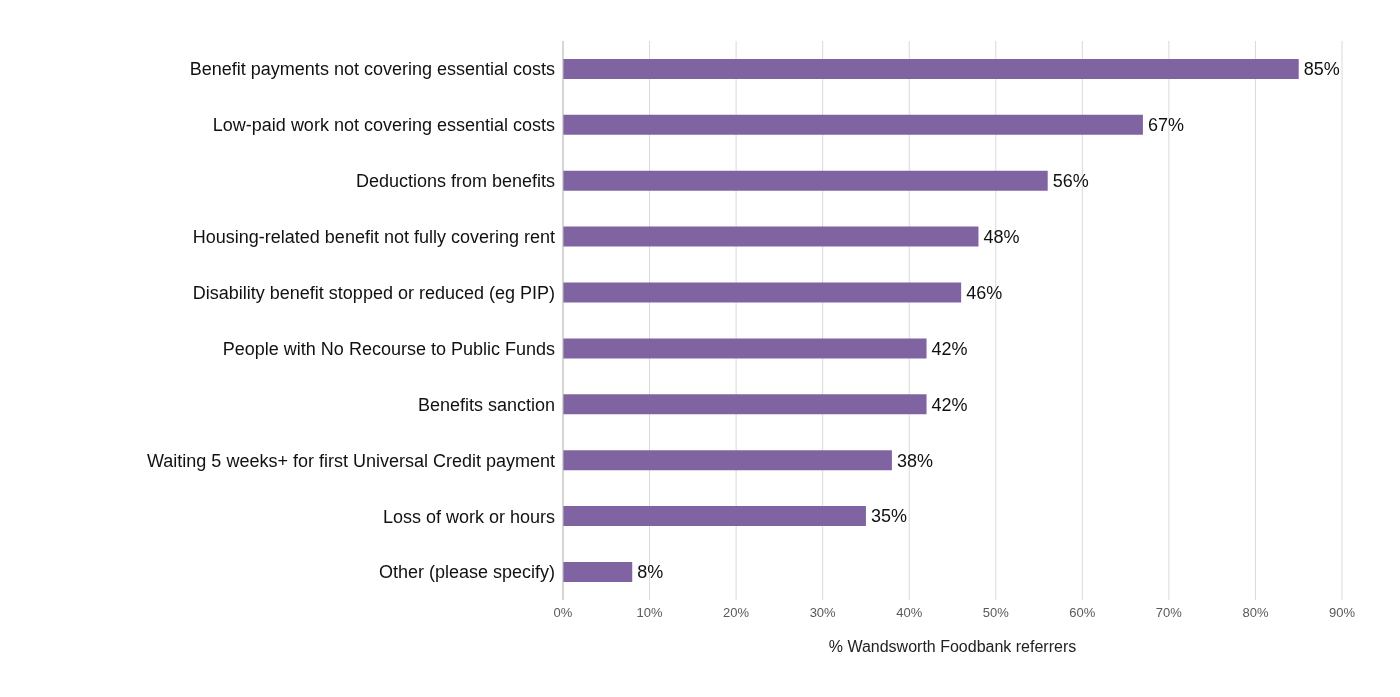 Image resolution: width=1400 pixels, height=697 pixels. I want to click on x-tick-label: 20%, so click(736, 613).